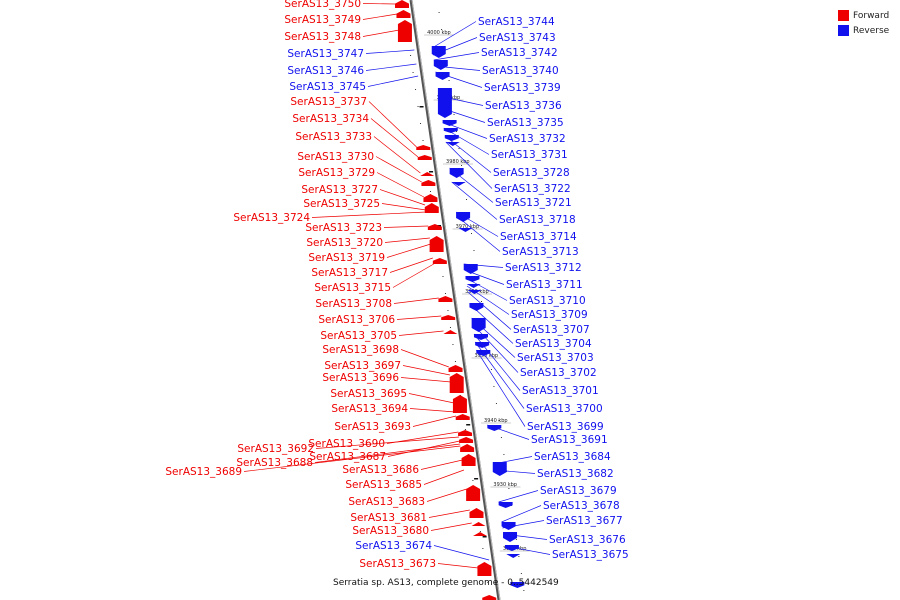  I want to click on forward-gene-label: SerAS13_3717, so click(349, 273).